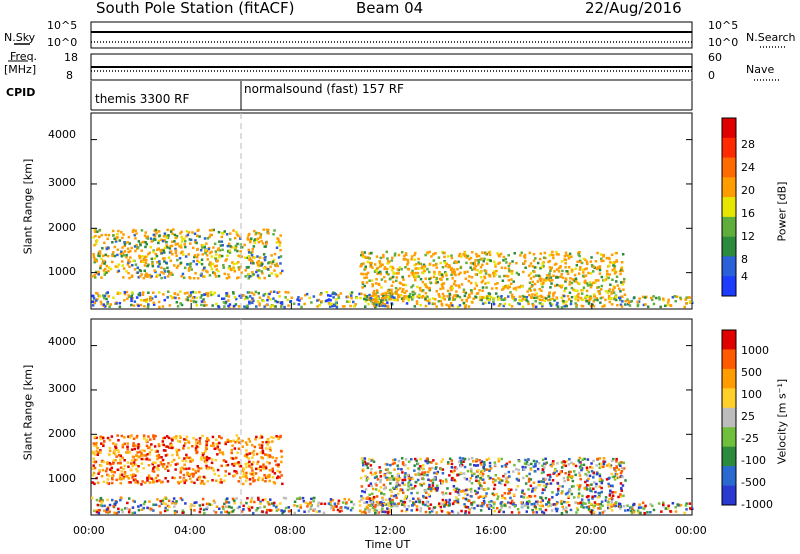  I want to click on colorbar-swatch, so click(729, 456).